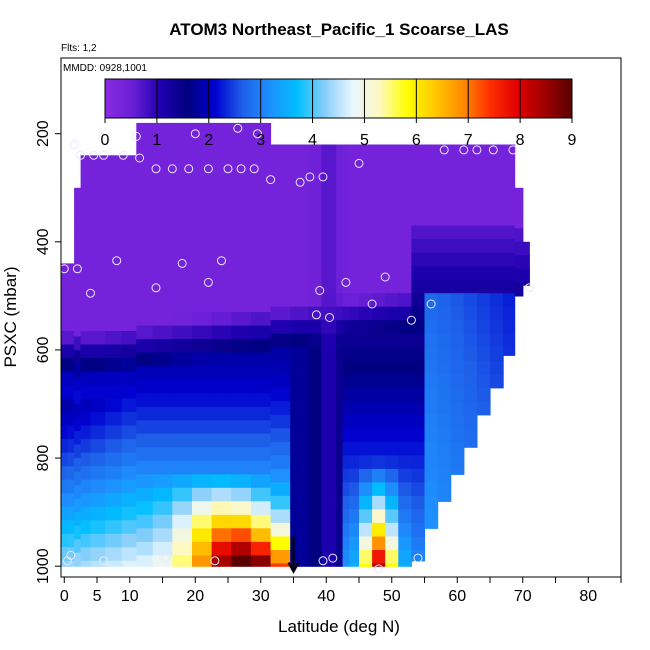 This screenshot has height=650, width=650. Describe the element at coordinates (338, 98) in the screenshot. I see `colorbar-frame` at that location.